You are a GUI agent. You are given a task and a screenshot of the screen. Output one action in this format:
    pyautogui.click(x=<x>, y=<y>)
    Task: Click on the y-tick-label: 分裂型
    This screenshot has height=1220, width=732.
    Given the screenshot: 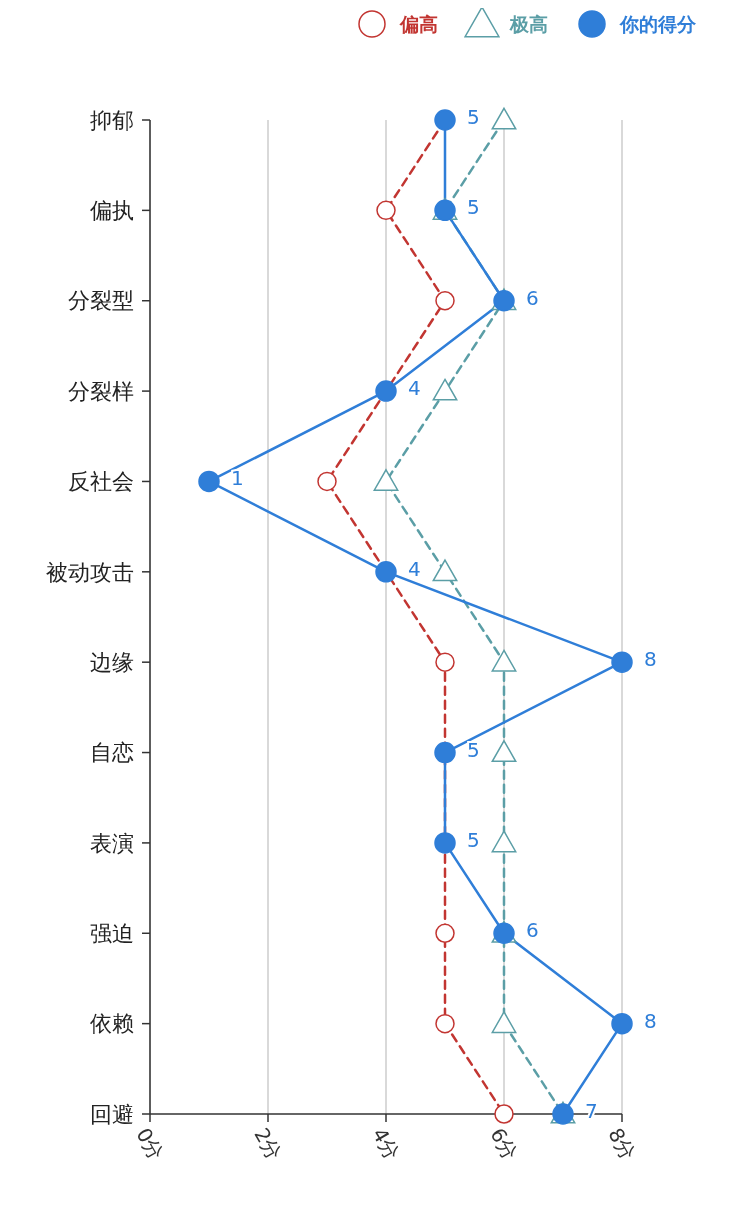 What is the action you would take?
    pyautogui.click(x=101, y=301)
    